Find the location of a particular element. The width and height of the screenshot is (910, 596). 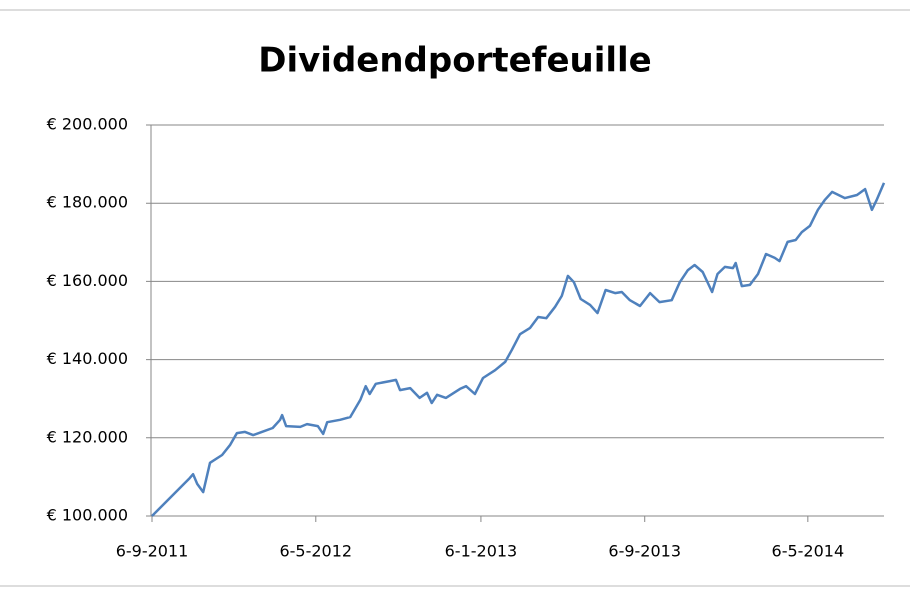

x-tick-label: 6-9-2011 is located at coordinates (152, 551).